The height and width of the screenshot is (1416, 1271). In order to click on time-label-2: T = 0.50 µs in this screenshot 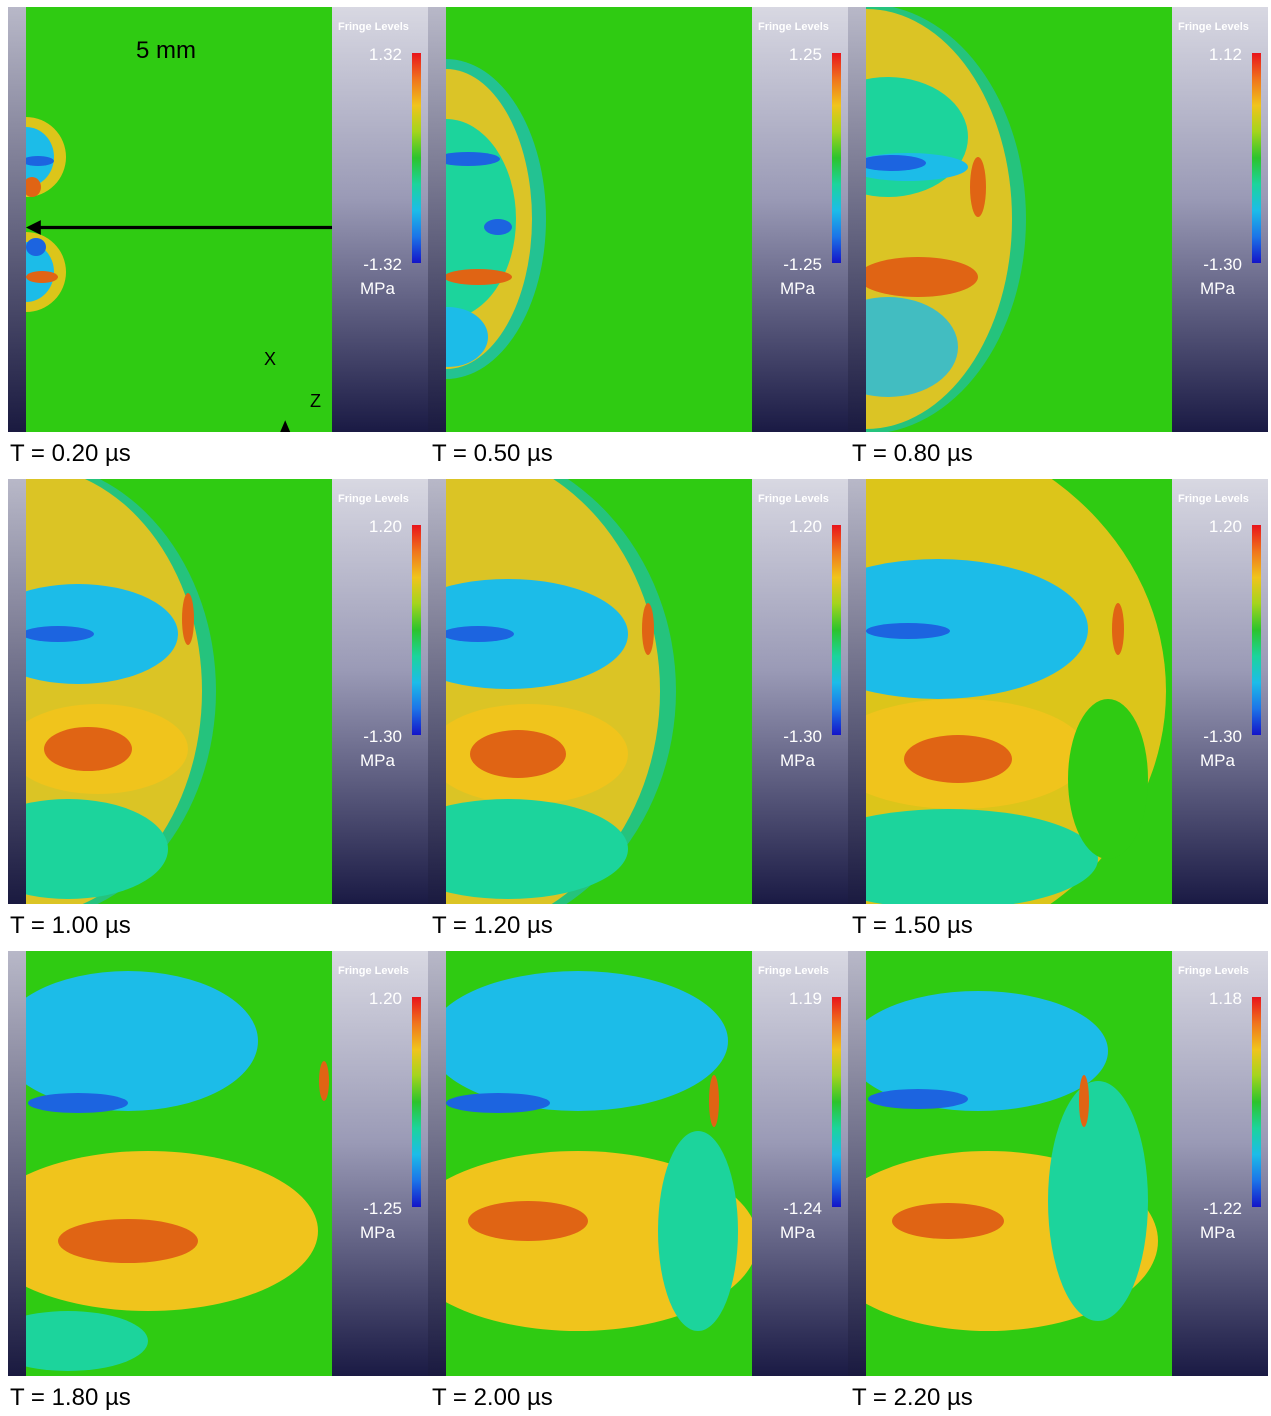, I will do `click(492, 453)`.